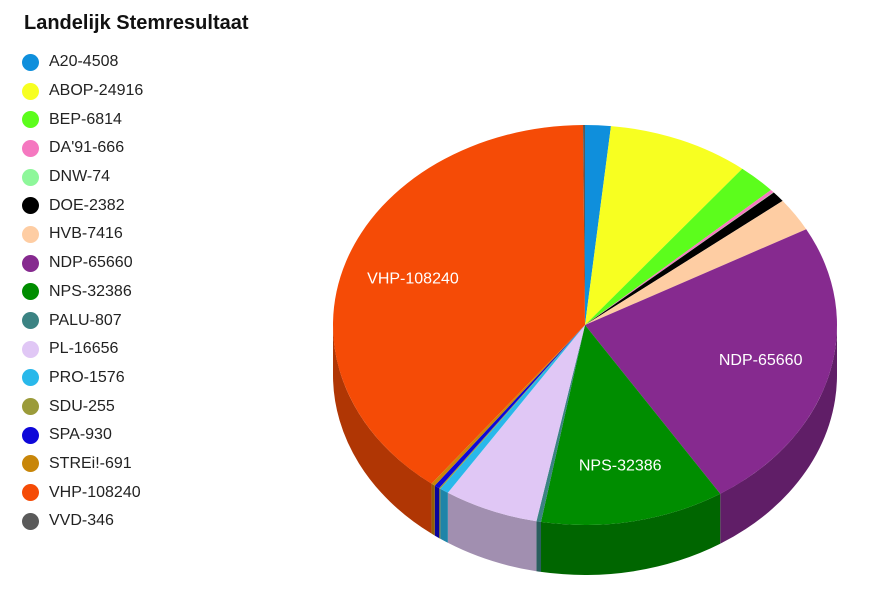  Describe the element at coordinates (87, 377) in the screenshot. I see `legend-label: PRO-1576` at that location.